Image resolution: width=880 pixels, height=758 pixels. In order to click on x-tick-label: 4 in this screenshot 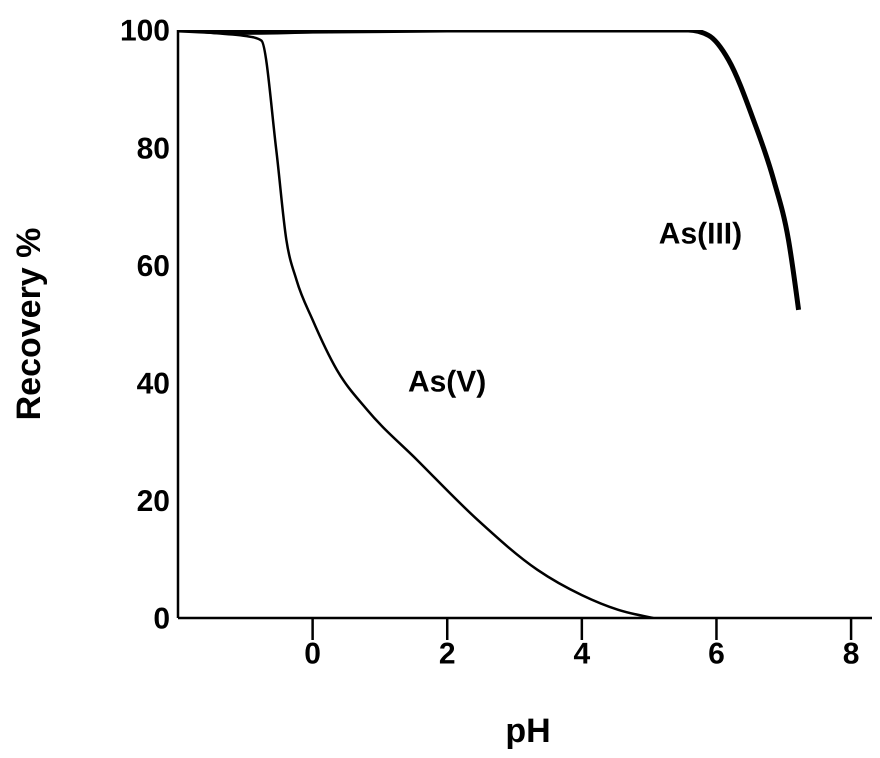, I will do `click(582, 653)`.